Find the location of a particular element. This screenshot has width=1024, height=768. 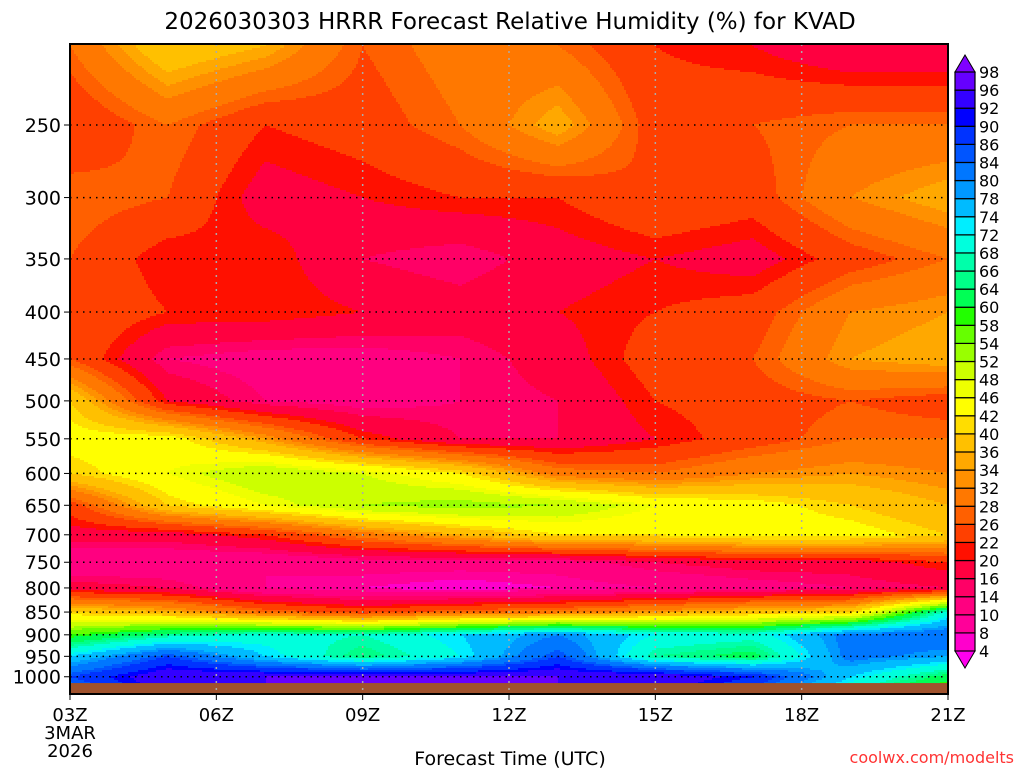

credit-link: coolwx.com/modelts is located at coordinates (932, 757).